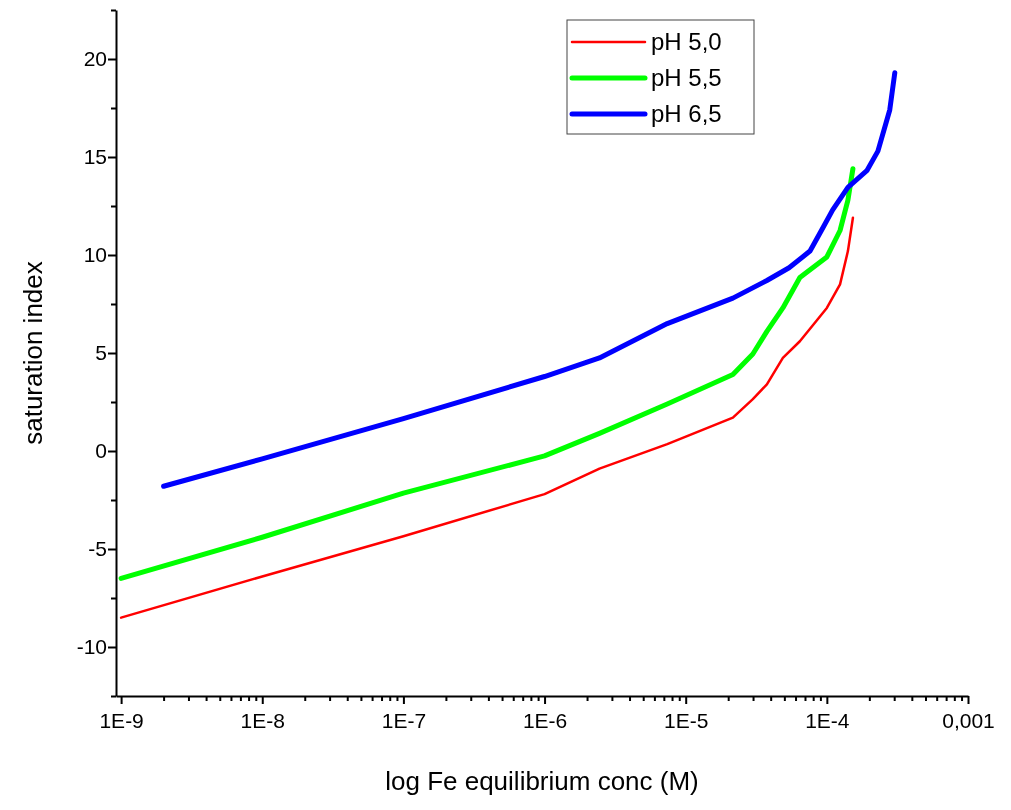 The width and height of the screenshot is (1011, 810). Describe the element at coordinates (545, 721) in the screenshot. I see `x-tick-label: 1E-6` at that location.